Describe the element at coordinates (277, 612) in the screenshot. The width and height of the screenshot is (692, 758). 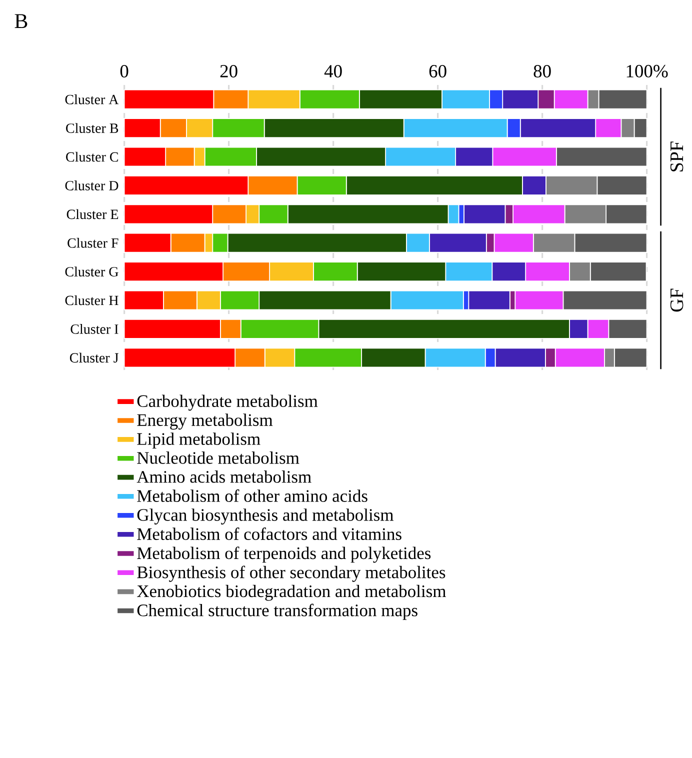
I see `legend-label: Chemical structure transformation maps` at that location.